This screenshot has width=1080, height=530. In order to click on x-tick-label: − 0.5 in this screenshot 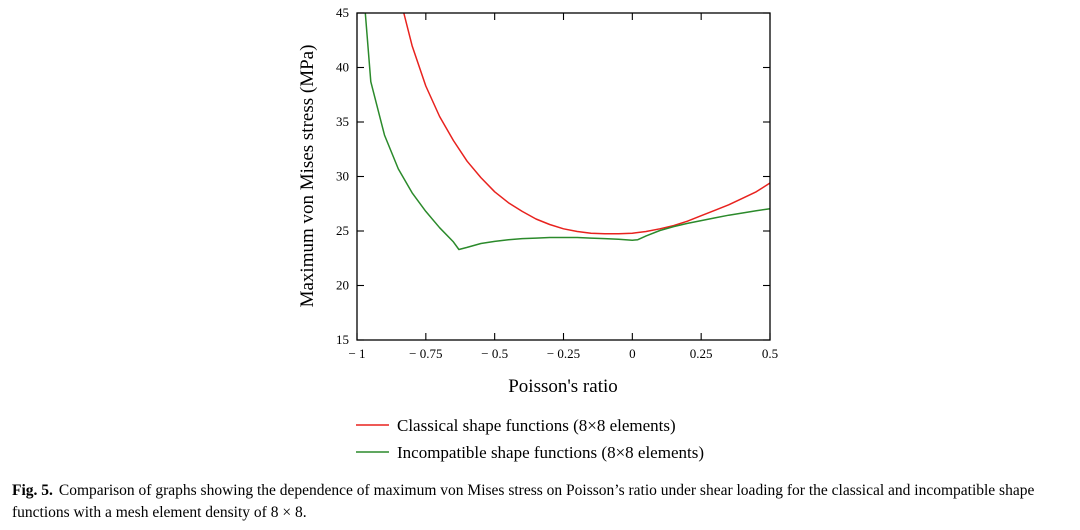, I will do `click(494, 353)`.